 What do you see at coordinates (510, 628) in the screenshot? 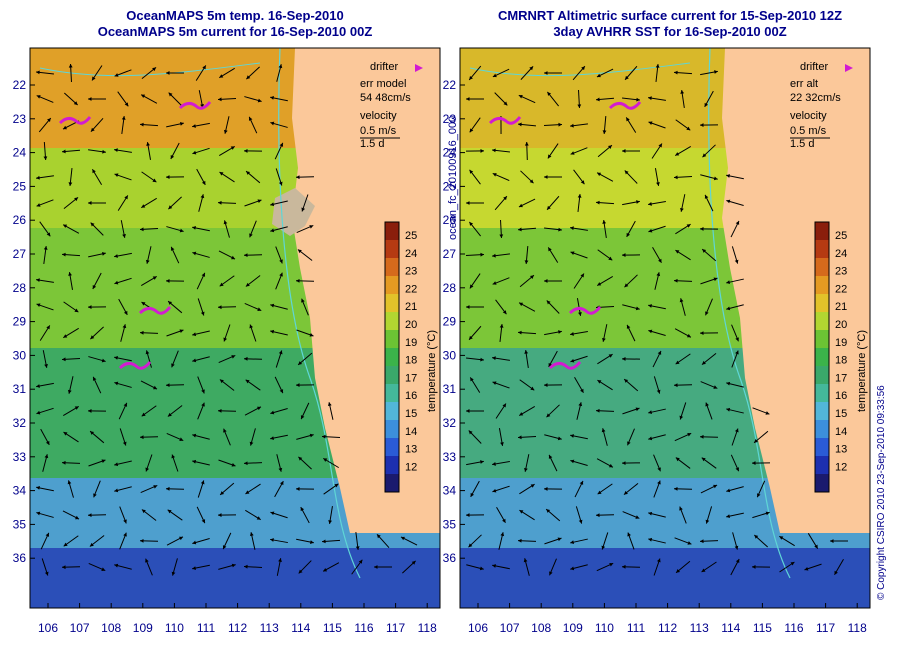
I see `lon-tick-label: 107` at bounding box center [510, 628].